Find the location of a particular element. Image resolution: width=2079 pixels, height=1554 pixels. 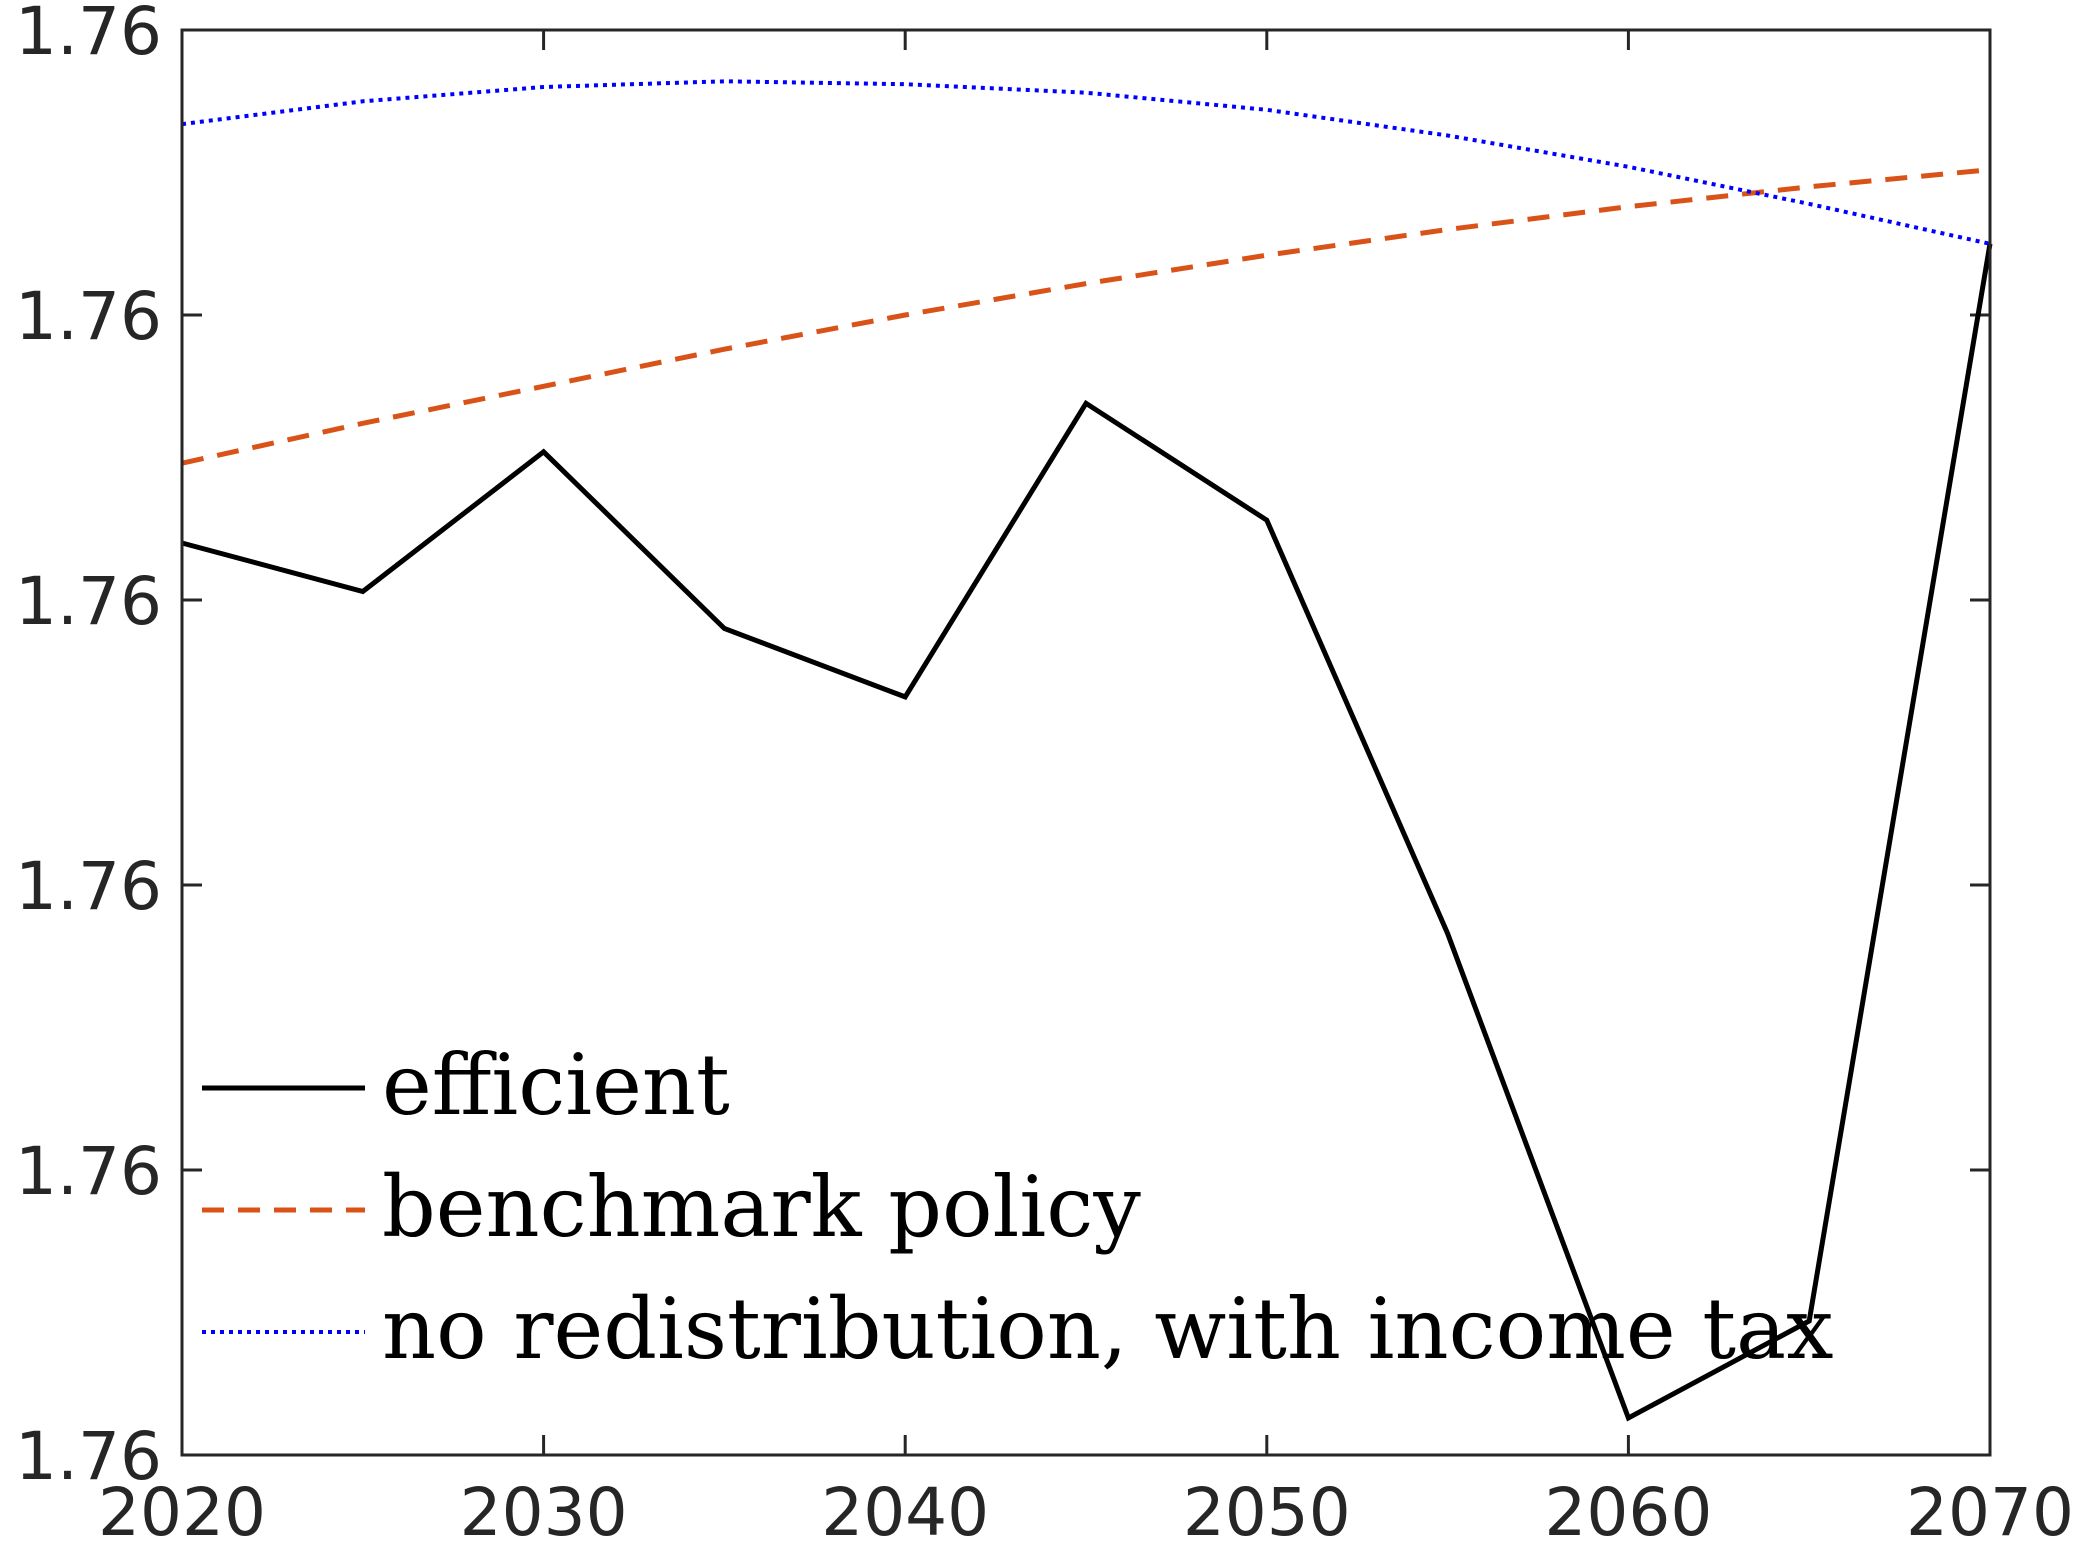

legend-label-2: benchmark policy is located at coordinates (761, 1207).